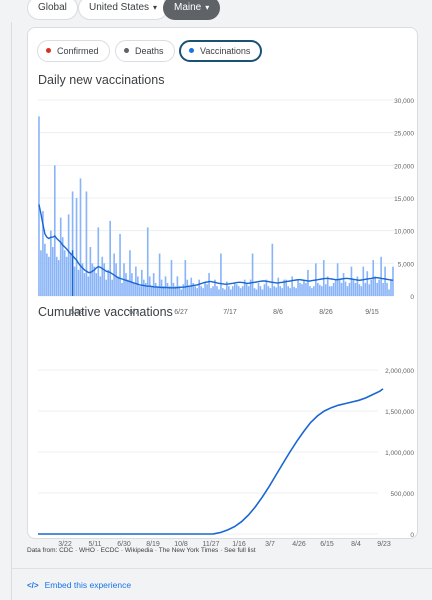 Image resolution: width=432 pixels, height=600 pixels. I want to click on tab-label: Vaccinations, so click(225, 51).